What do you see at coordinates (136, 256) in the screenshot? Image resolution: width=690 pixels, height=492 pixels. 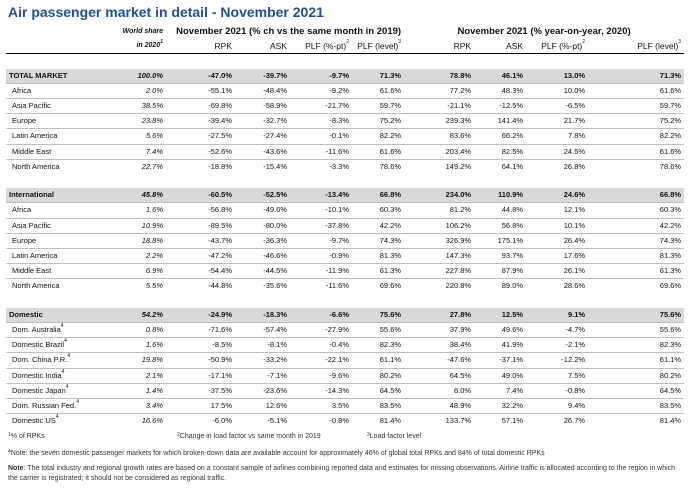 I see `world-share-cell: 2.2%` at bounding box center [136, 256].